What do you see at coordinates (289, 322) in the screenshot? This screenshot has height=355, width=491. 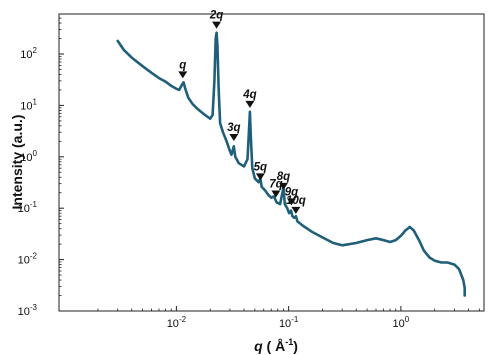 I see `x-tick-label: 10⁻¹` at bounding box center [289, 322].